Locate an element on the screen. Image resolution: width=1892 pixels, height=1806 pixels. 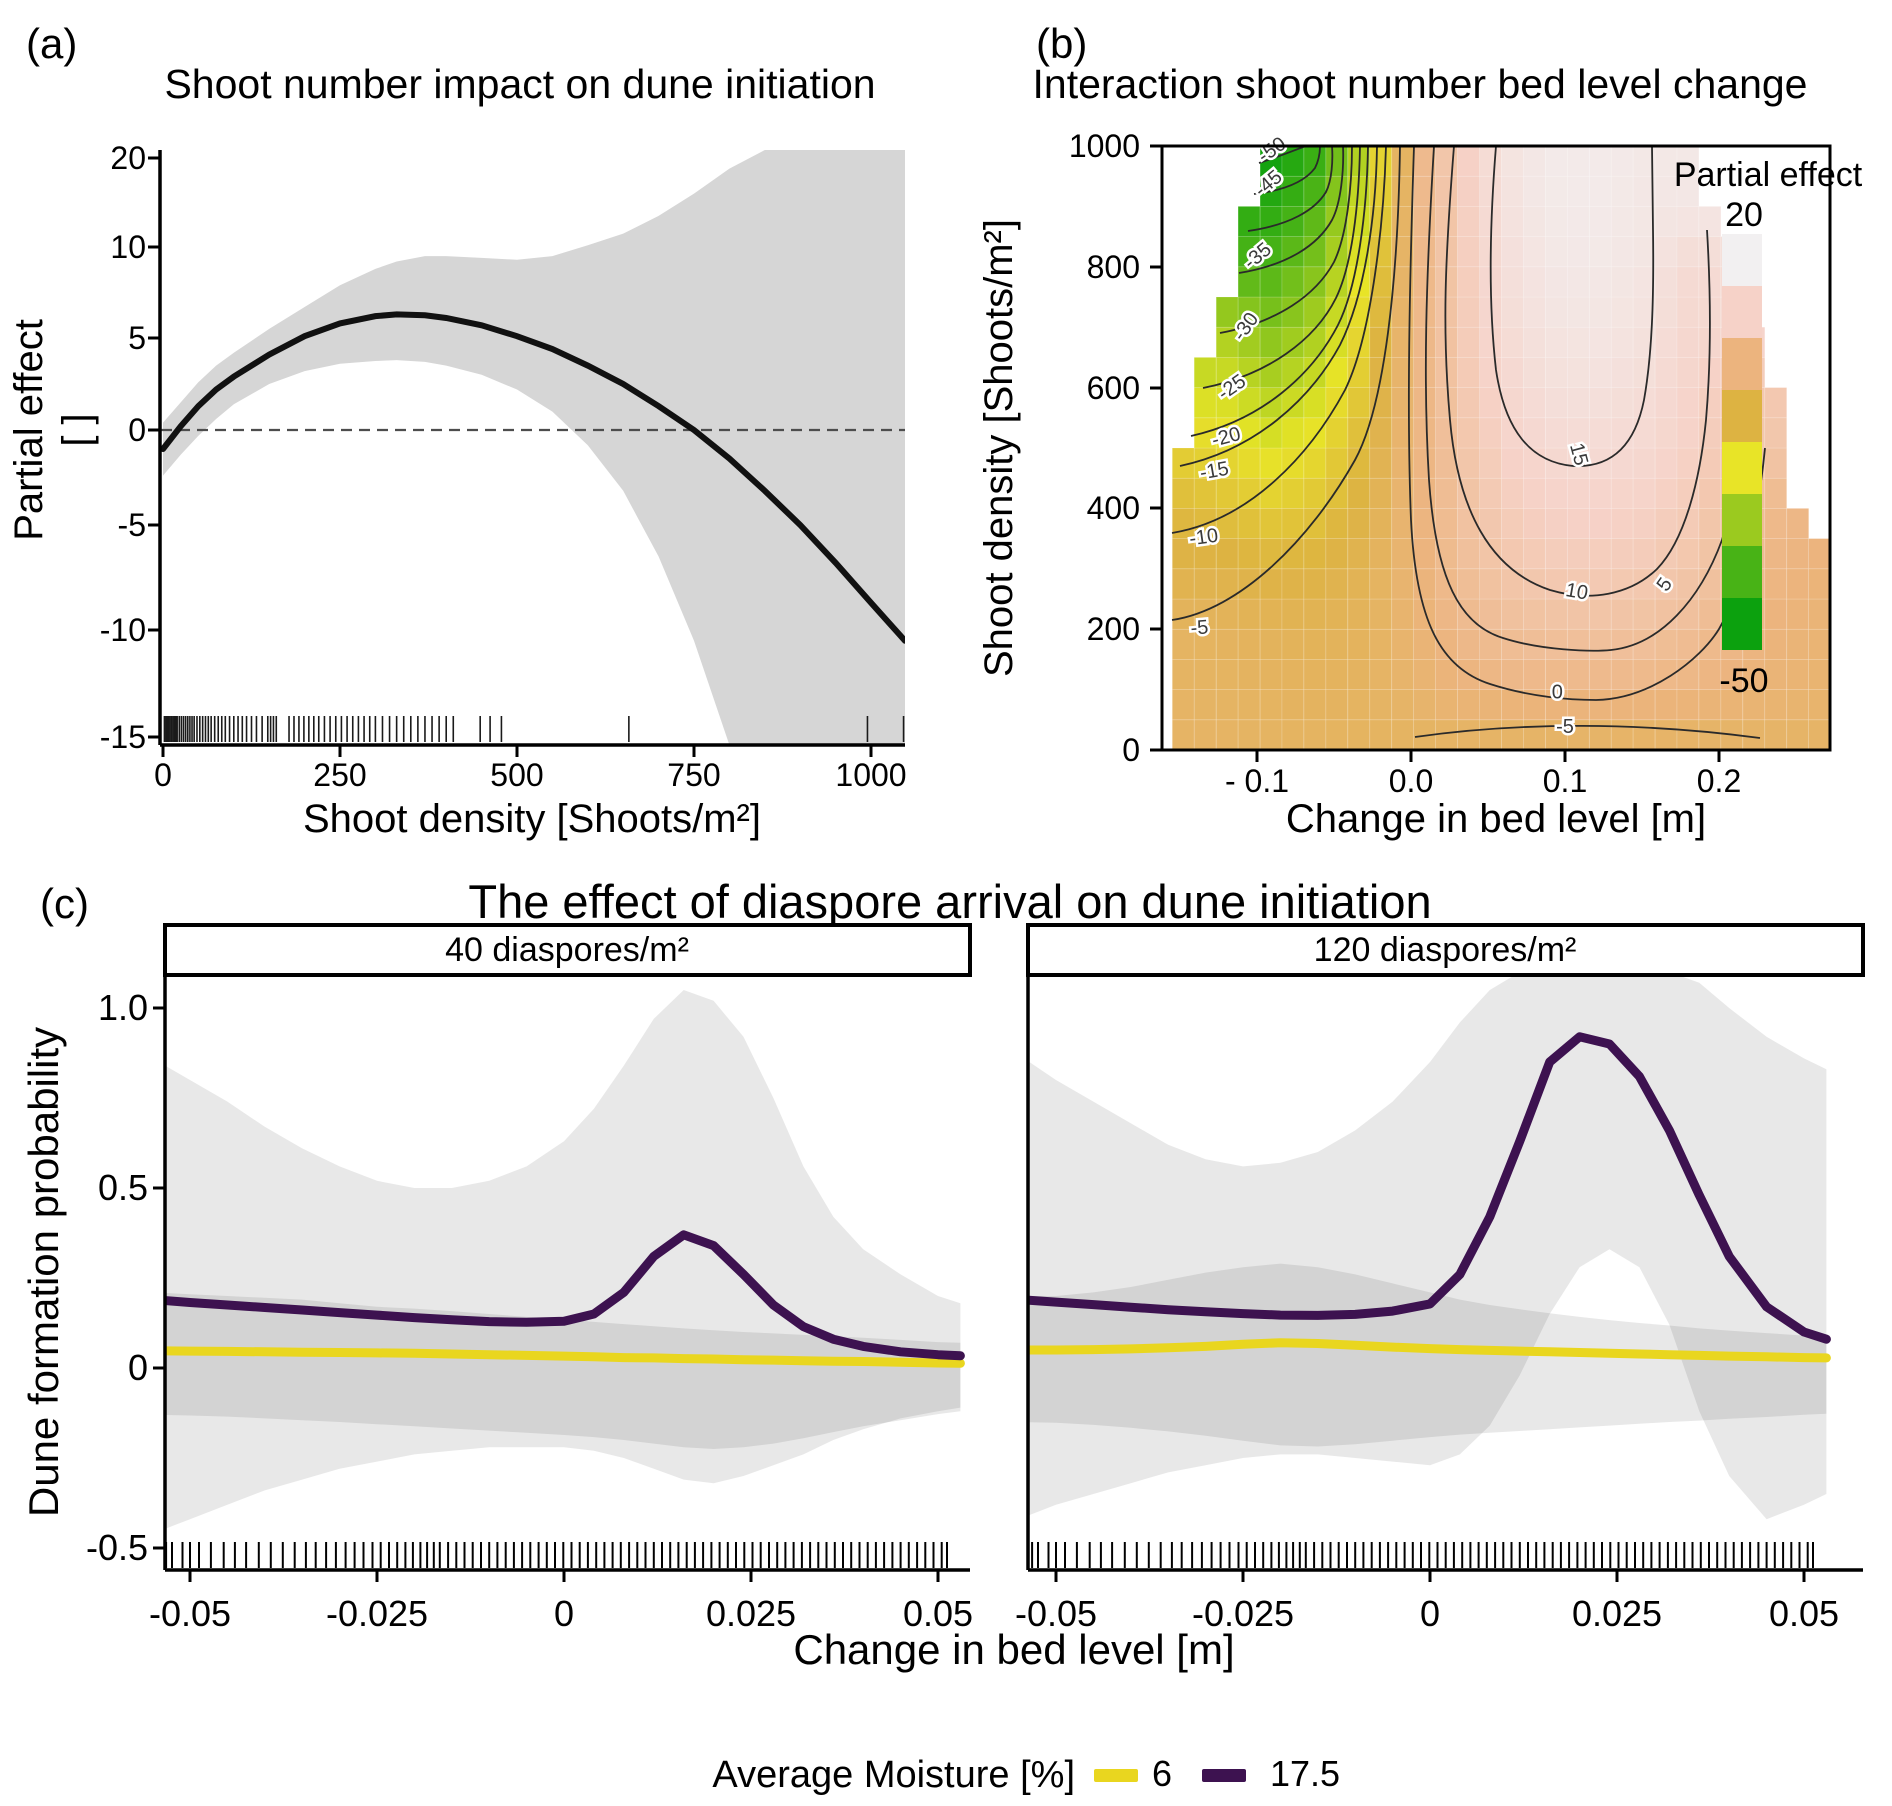
panel-a-y-tick-labels: 20 10 5 0 -5 -10 -15 is located at coordinates (123, 447).